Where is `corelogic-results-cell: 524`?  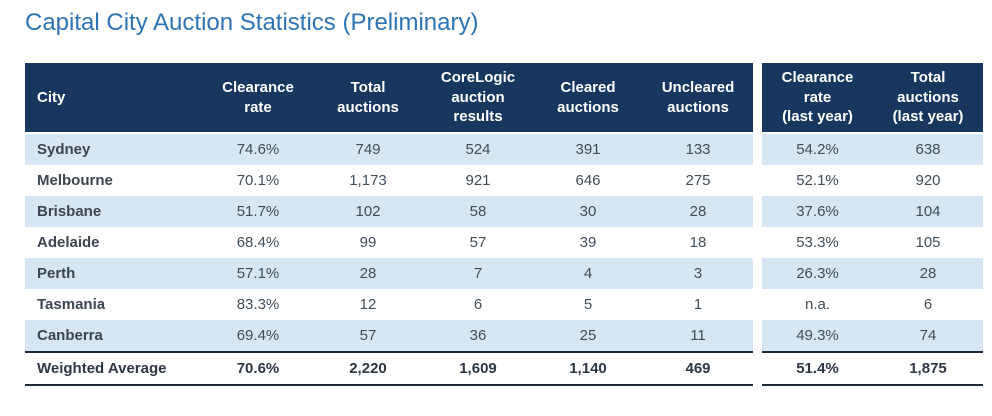
corelogic-results-cell: 524 is located at coordinates (478, 149).